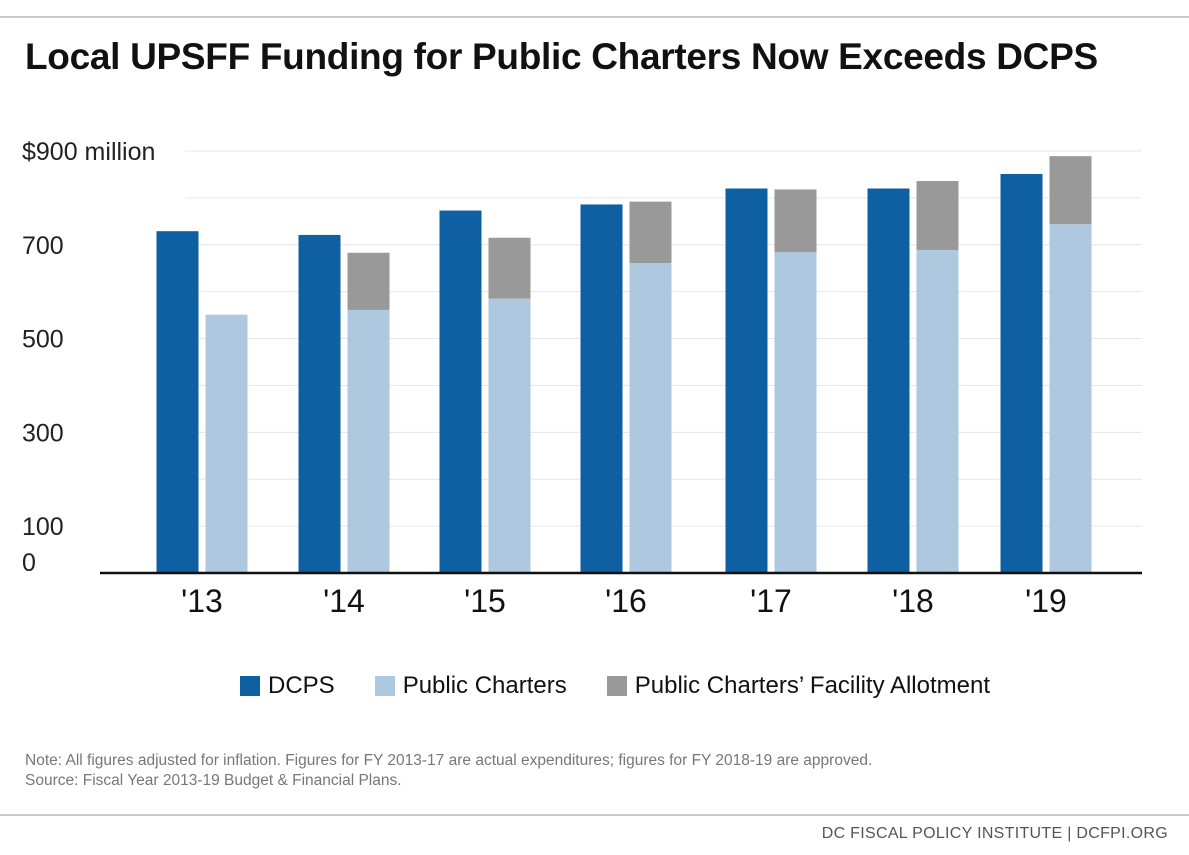 The height and width of the screenshot is (855, 1189). What do you see at coordinates (1046, 601) in the screenshot?
I see `x-tick-label: '19` at bounding box center [1046, 601].